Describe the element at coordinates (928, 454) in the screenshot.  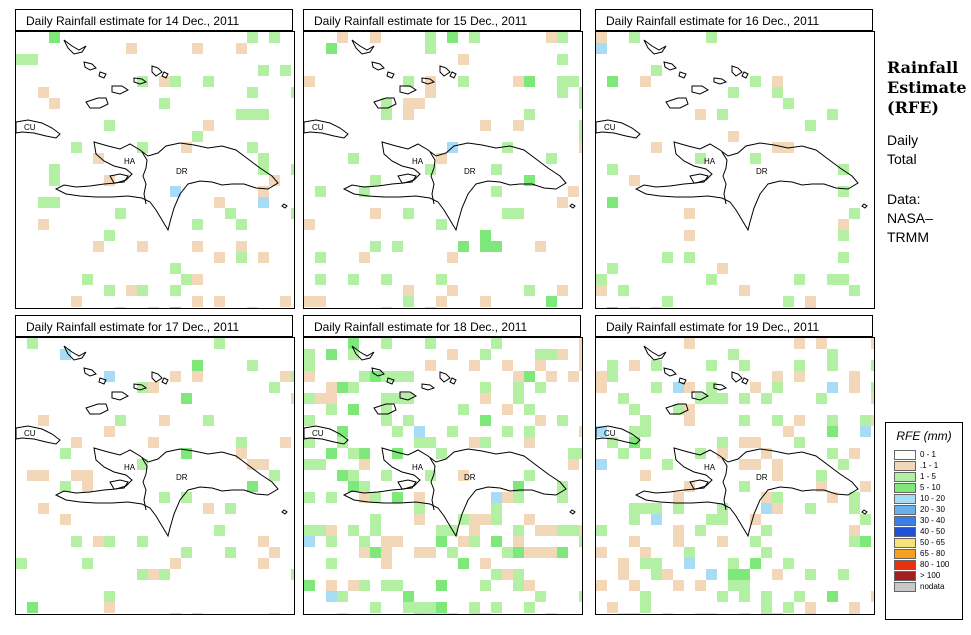
I see `legend-label: 0 - 1` at that location.